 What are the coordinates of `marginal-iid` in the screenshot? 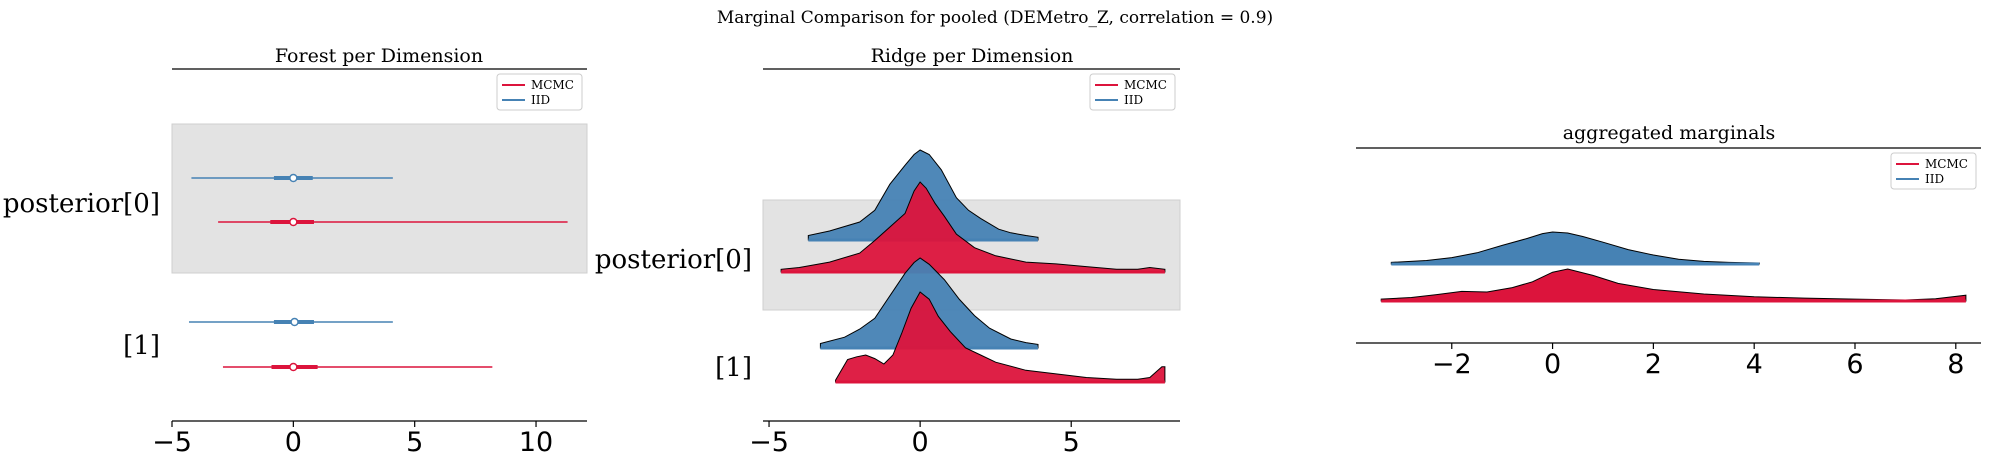 It's located at (1575, 248).